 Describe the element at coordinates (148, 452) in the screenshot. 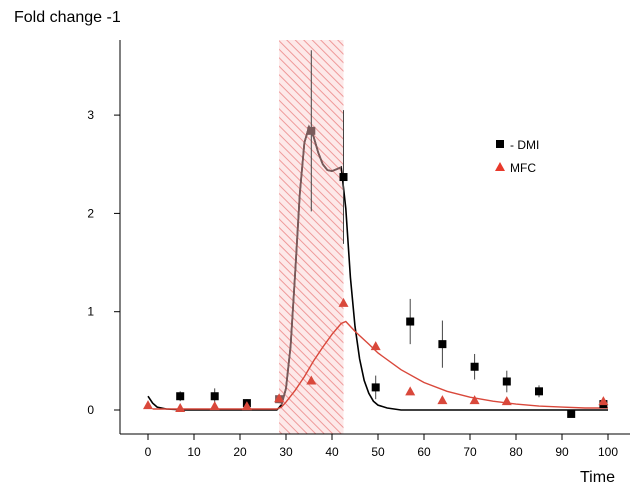

I see `x-tick-label: 0` at that location.